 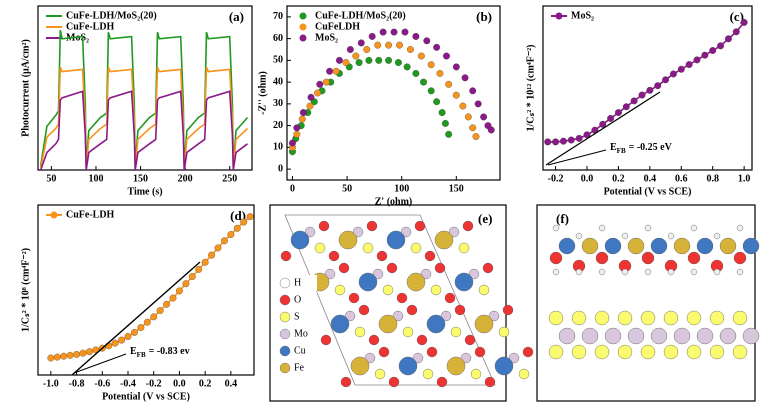 I want to click on x-tick-label: 150, so click(x=456, y=188).